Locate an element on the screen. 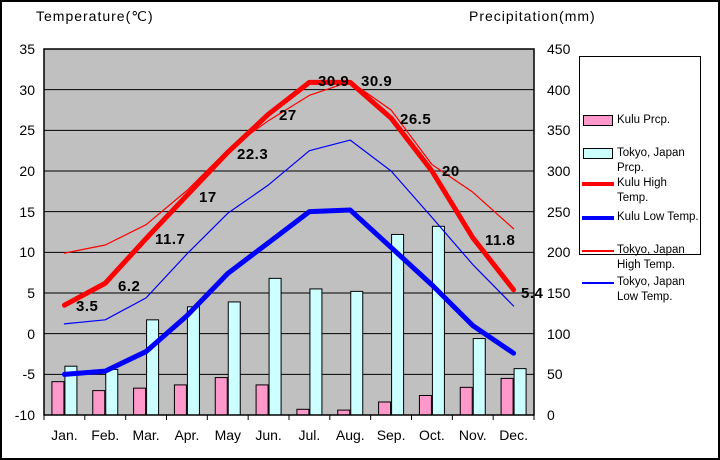  legend-item-label: Kulu Low Temp. is located at coordinates (658, 217).